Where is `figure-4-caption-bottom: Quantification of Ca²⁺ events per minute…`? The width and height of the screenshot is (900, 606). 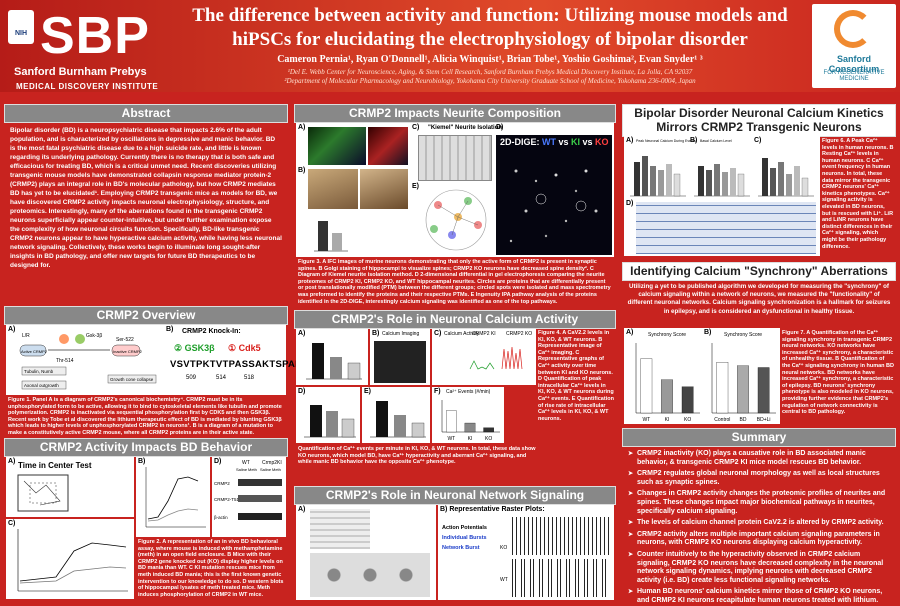 figure-4-caption-bottom: Quantification of Ca²⁺ events per minute… is located at coordinates (417, 456).